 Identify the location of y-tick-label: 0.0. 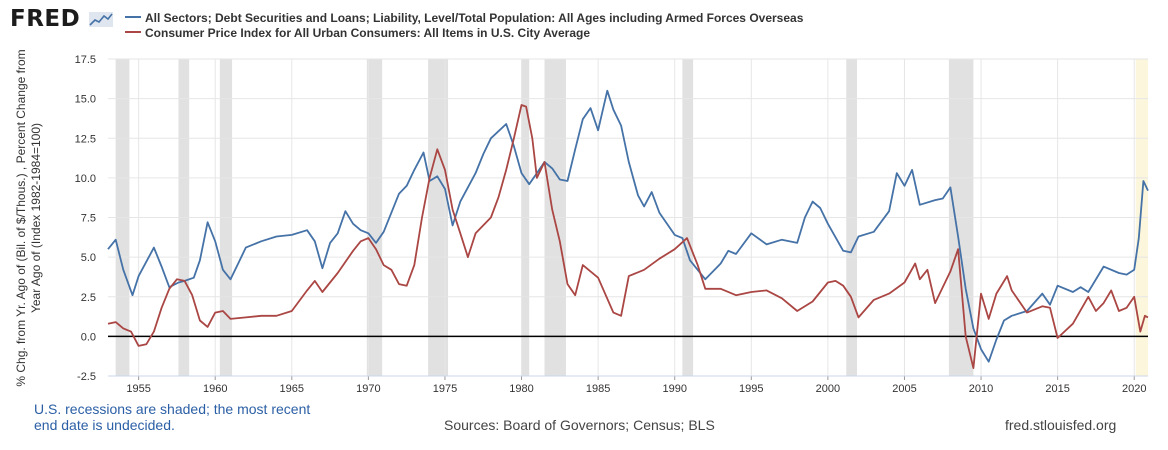
(88, 337).